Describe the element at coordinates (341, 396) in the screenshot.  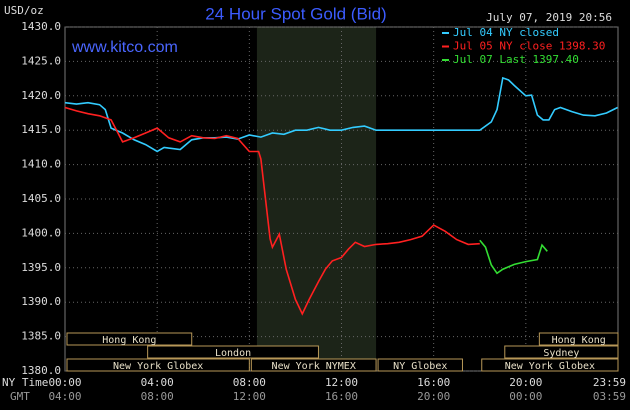
I see `x2-tick-label: 16:00` at that location.